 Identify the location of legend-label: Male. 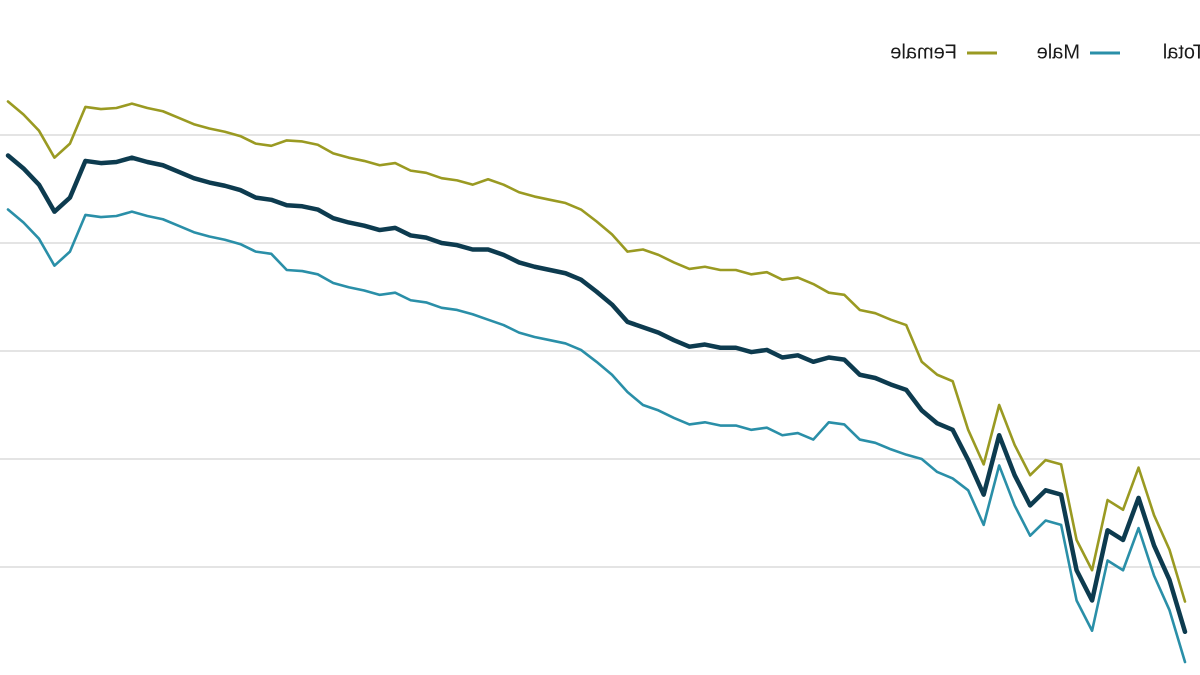
(1058, 52).